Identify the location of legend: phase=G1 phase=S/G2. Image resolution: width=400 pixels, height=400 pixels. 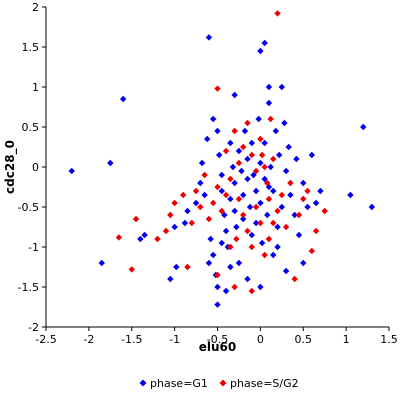
(219, 383).